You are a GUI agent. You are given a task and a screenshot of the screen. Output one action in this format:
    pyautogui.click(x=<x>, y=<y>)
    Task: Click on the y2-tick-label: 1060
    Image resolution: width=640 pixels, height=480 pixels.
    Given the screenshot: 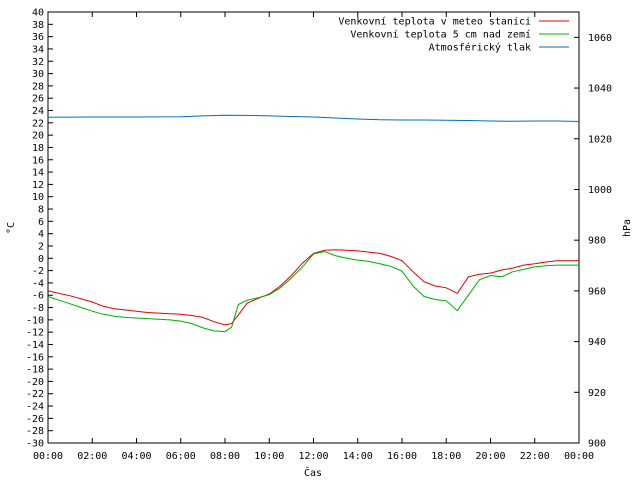 What is the action you would take?
    pyautogui.click(x=600, y=38)
    